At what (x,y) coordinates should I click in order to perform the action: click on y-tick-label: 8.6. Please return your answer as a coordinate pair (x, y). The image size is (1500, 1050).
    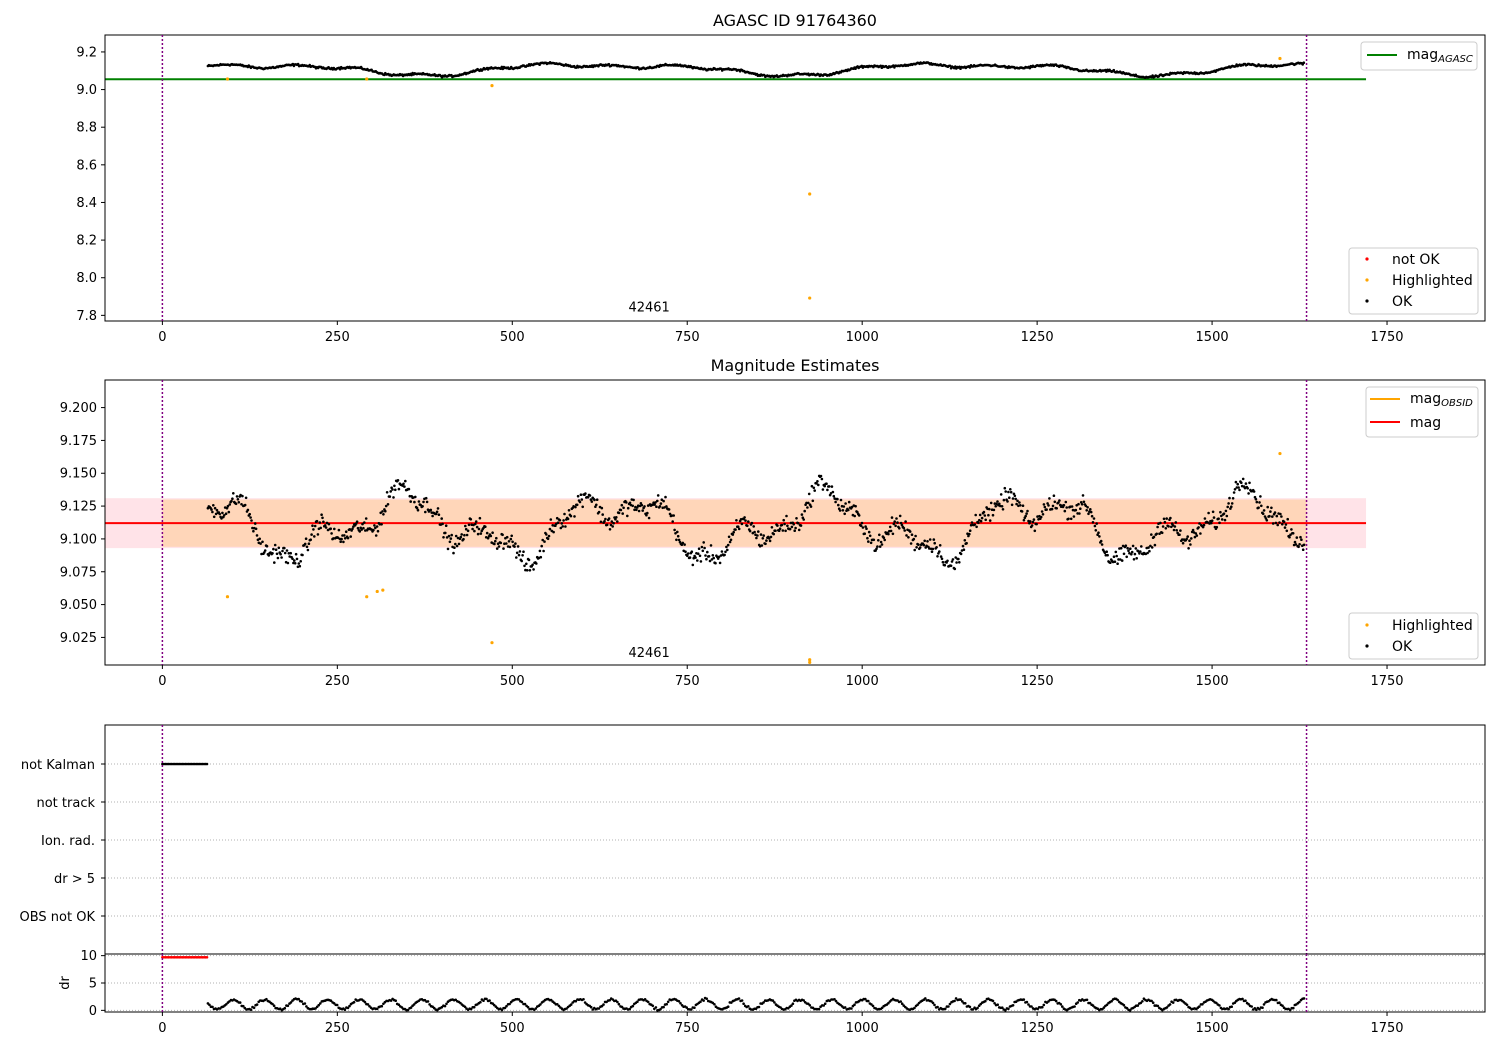
    Looking at the image, I should click on (86, 165).